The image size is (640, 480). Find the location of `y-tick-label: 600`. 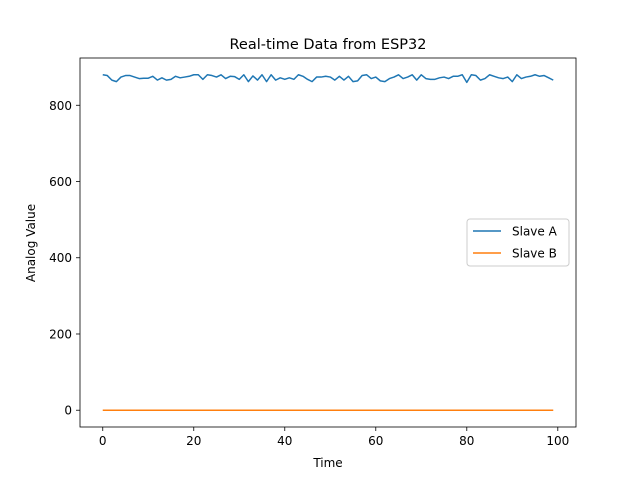

y-tick-label: 600 is located at coordinates (60, 182).